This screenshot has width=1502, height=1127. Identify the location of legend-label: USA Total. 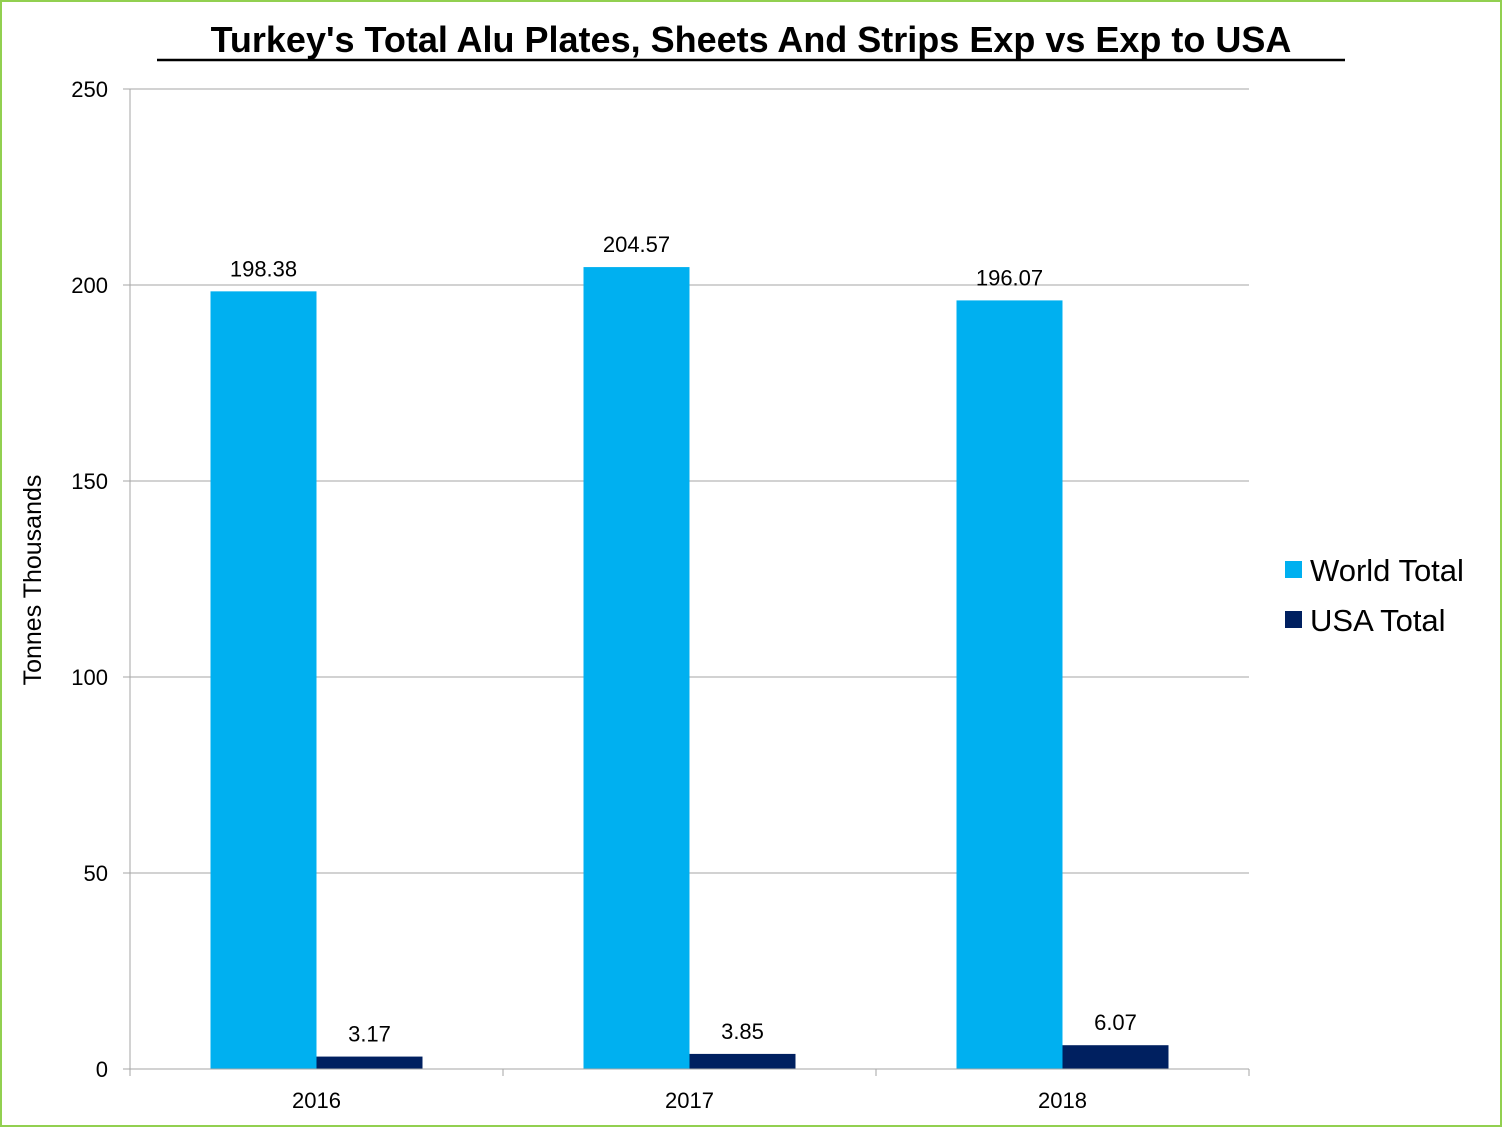
(1378, 620).